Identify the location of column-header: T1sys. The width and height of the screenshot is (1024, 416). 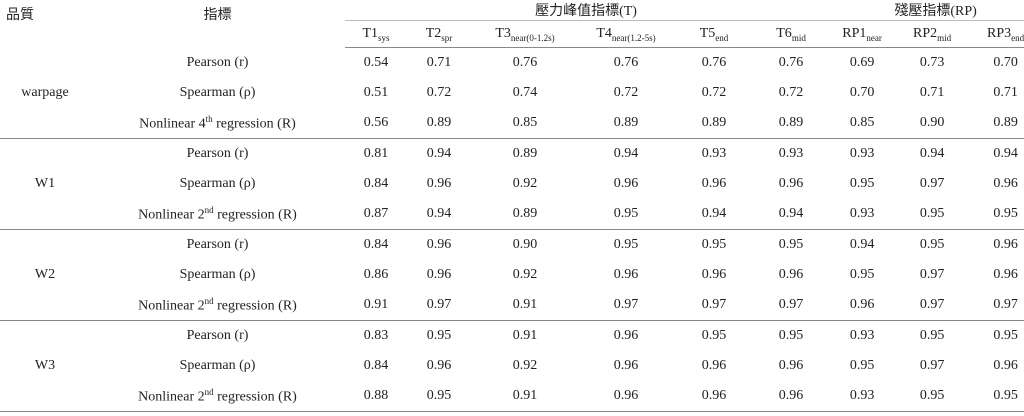
(376, 34).